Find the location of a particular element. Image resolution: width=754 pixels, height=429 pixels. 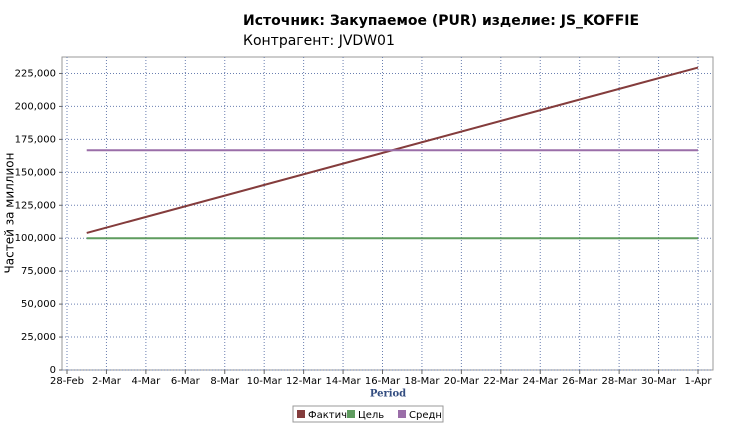

x-axis-label: Period is located at coordinates (388, 394).